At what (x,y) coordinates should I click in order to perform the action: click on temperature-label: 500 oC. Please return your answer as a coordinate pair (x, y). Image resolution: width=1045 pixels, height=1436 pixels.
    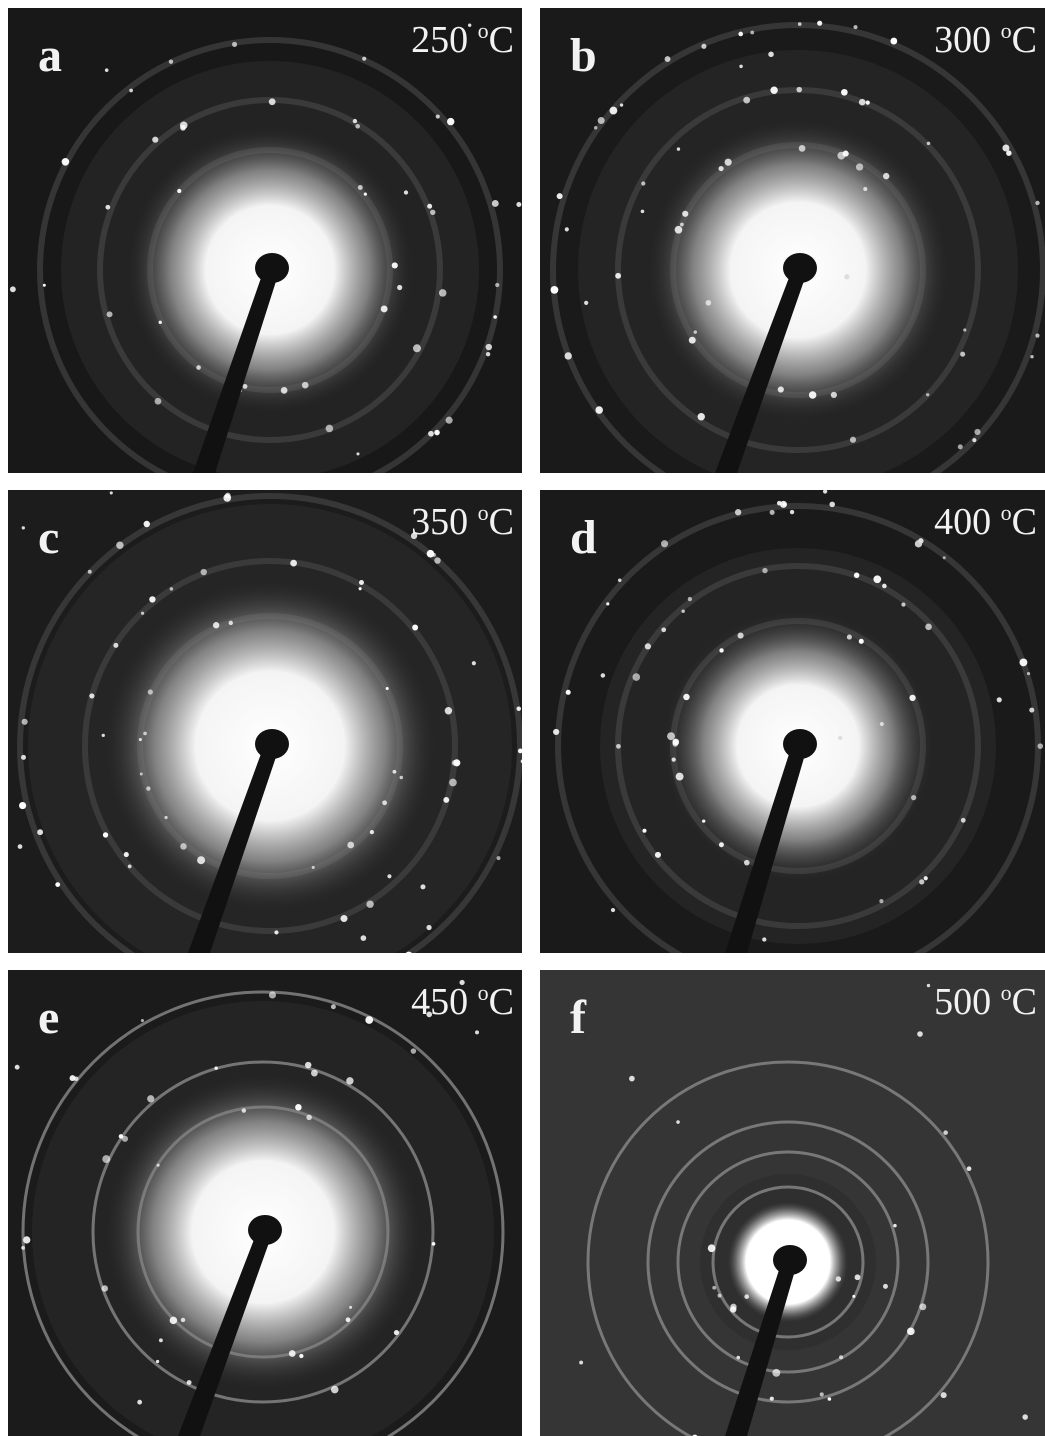
    Looking at the image, I should click on (985, 1002).